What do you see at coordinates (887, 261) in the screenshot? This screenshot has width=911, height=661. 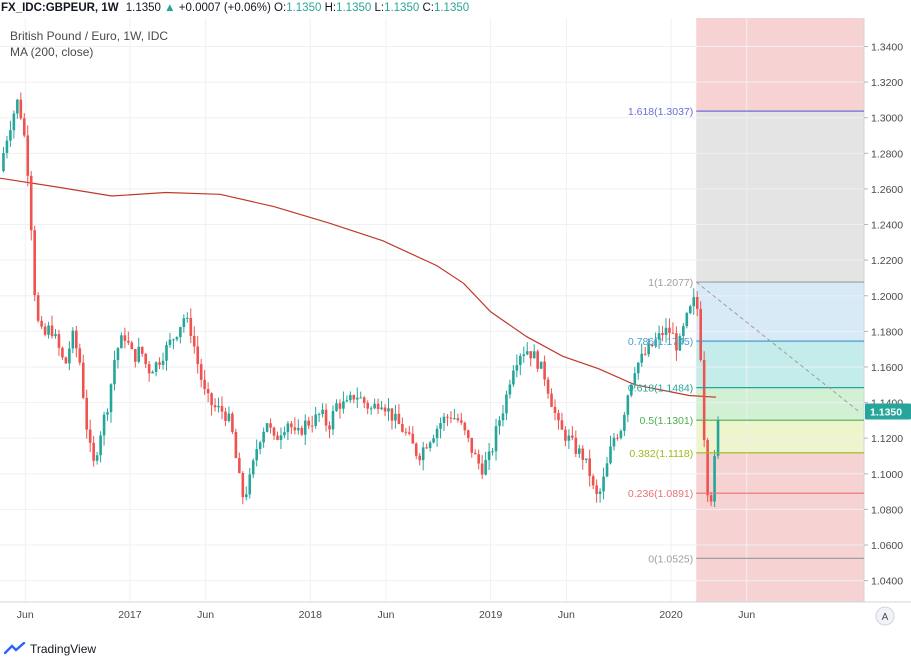 I see `y-tick-label: 1.2200` at bounding box center [887, 261].